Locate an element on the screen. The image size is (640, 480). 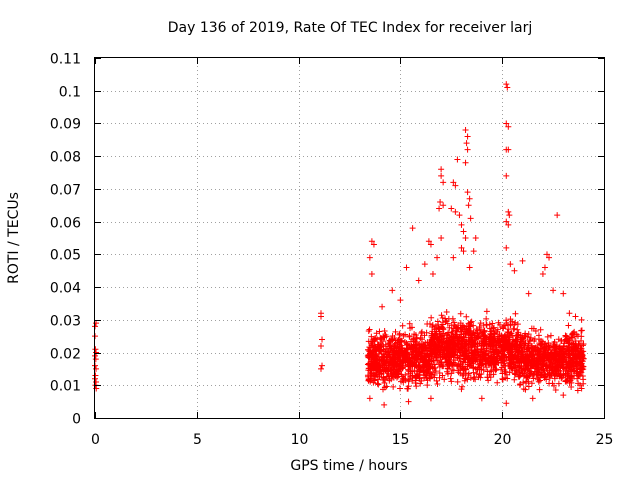
y-tick-label: 0.07 is located at coordinates (65, 191).